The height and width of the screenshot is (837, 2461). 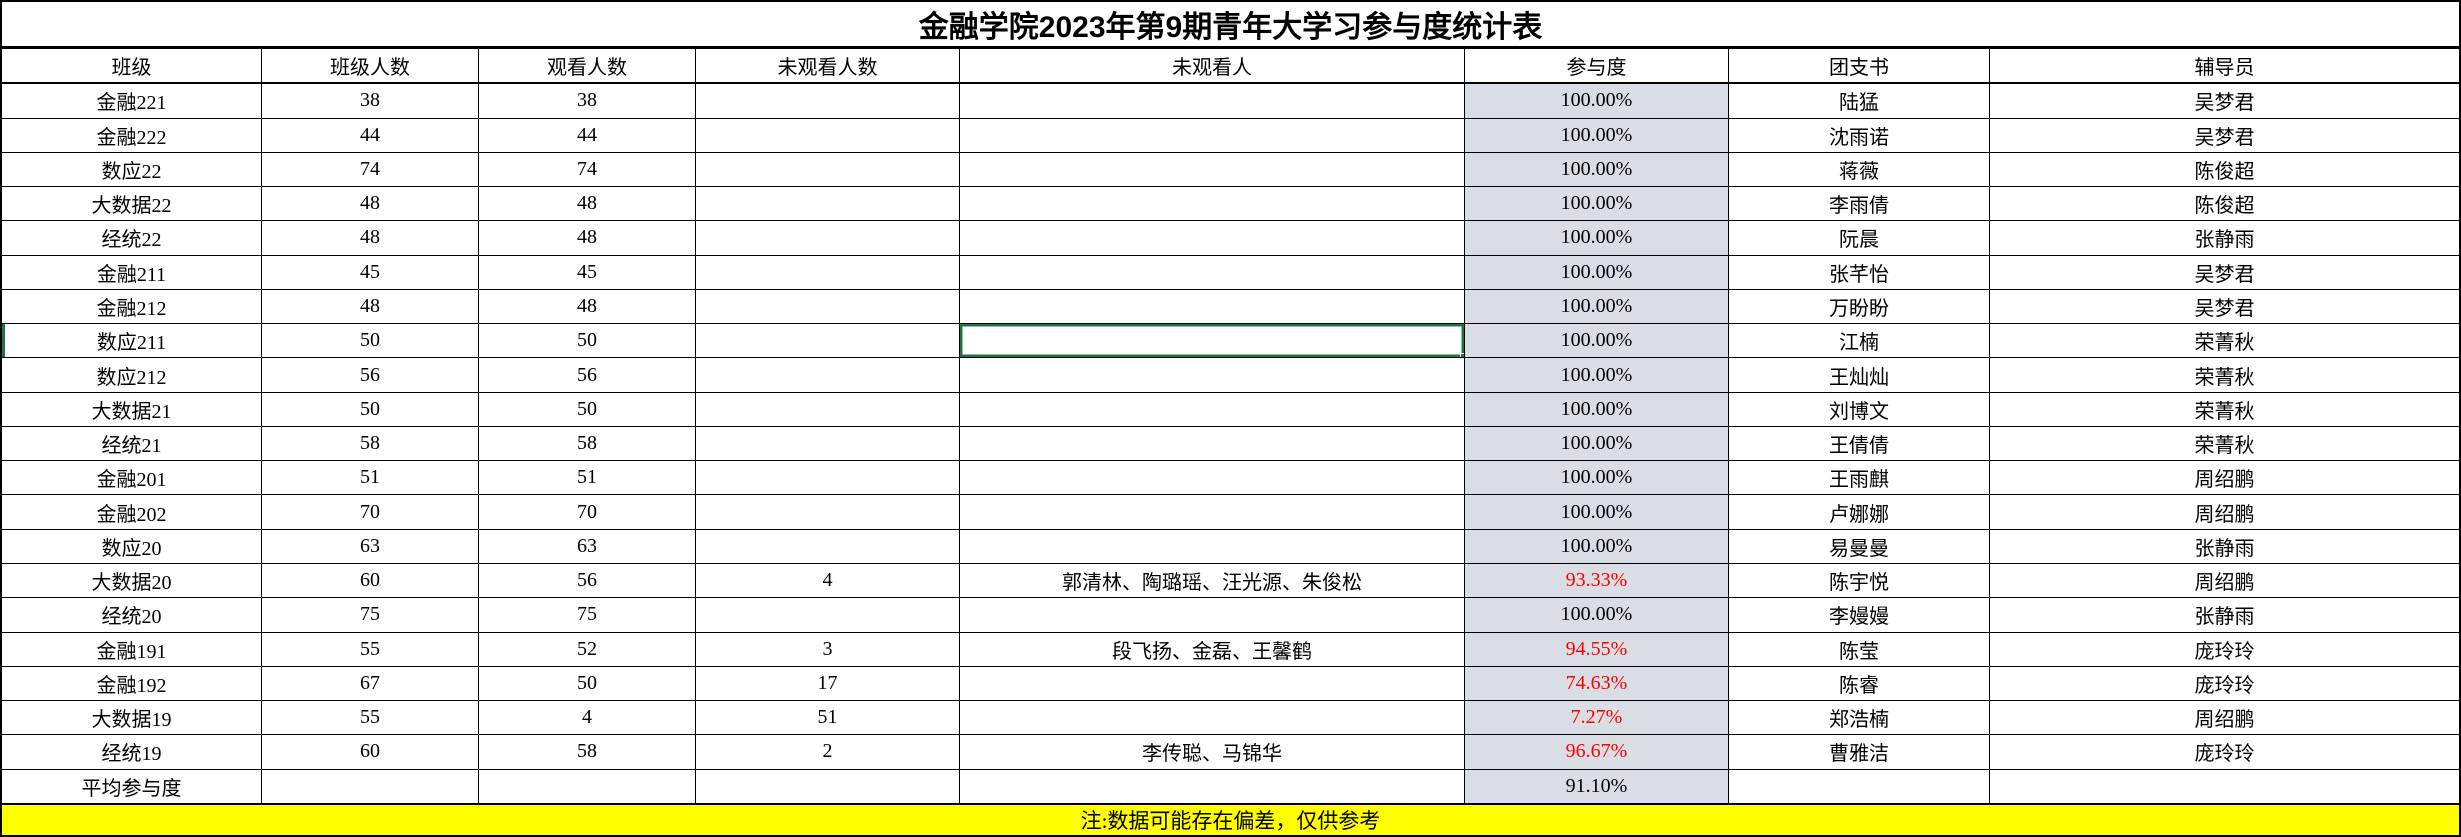 I want to click on cell-viewers: 74, so click(x=587, y=169).